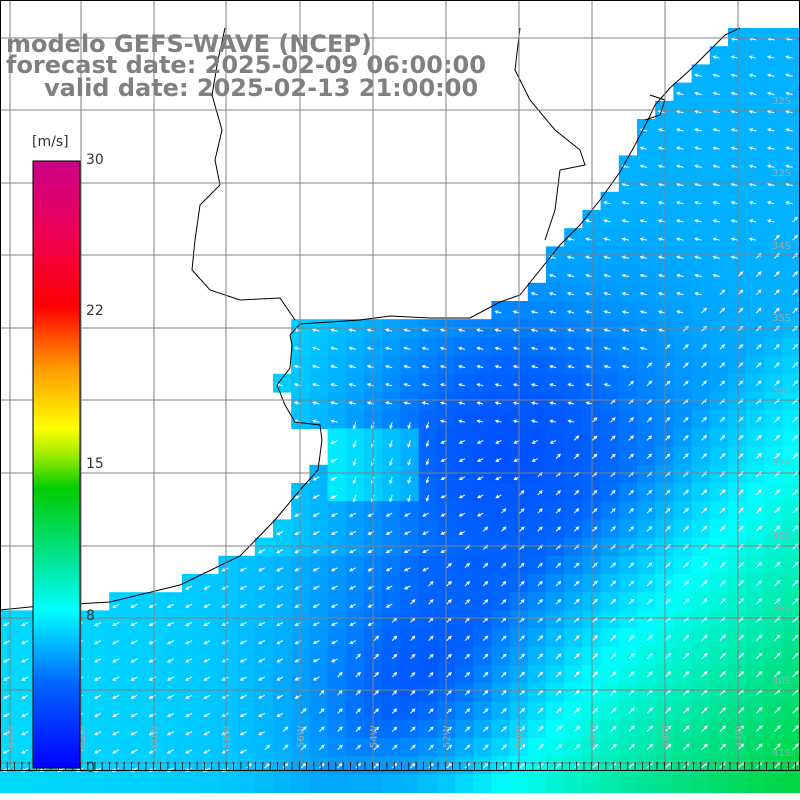 This screenshot has width=800, height=800. I want to click on valid-date: valid date: 2025-02-13 21:00:00, so click(261, 88).